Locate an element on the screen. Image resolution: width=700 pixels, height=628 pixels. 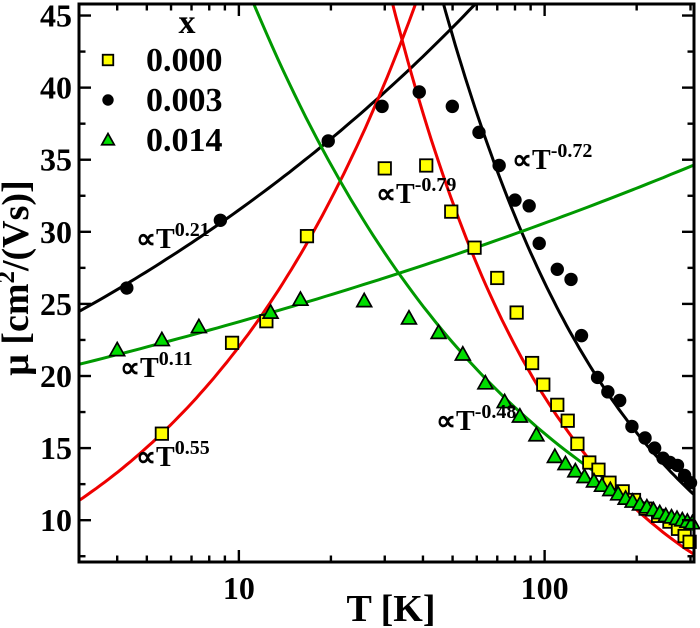
y-tick-label: 10 is located at coordinates (56, 520).